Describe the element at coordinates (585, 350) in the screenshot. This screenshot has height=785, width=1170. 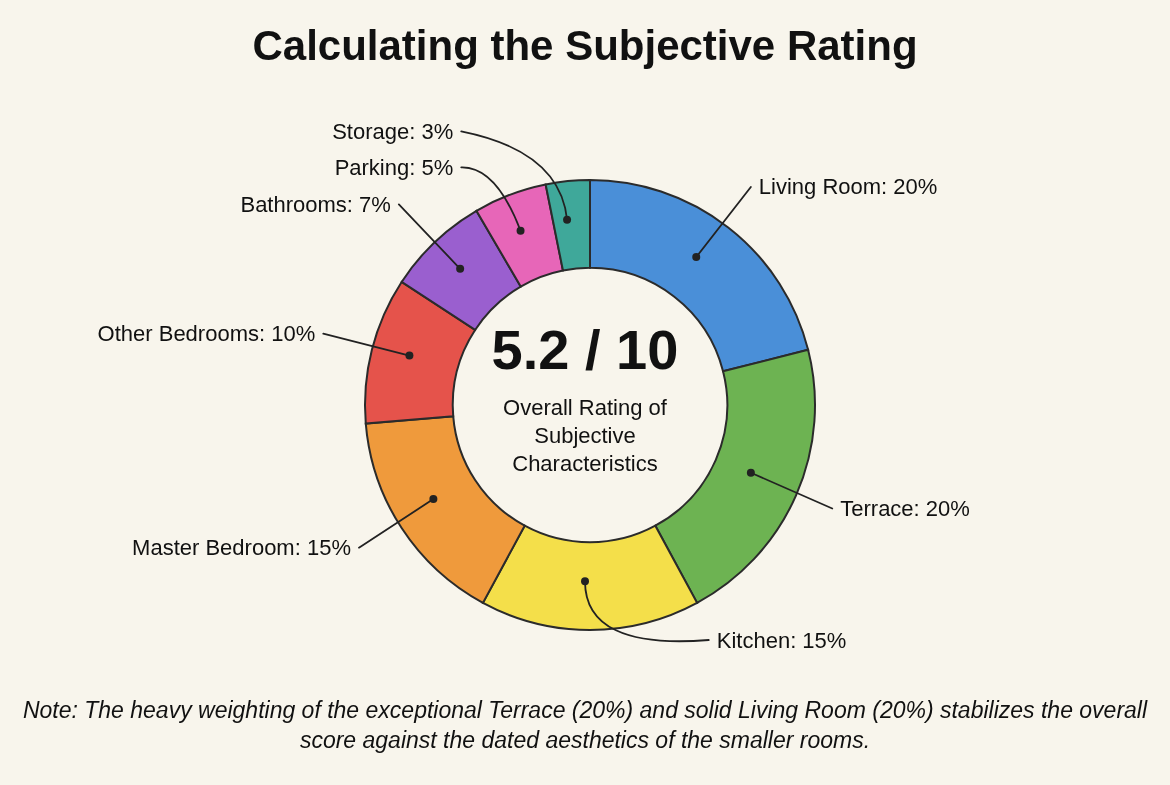
I see `text: 5.2 / 10` at that location.